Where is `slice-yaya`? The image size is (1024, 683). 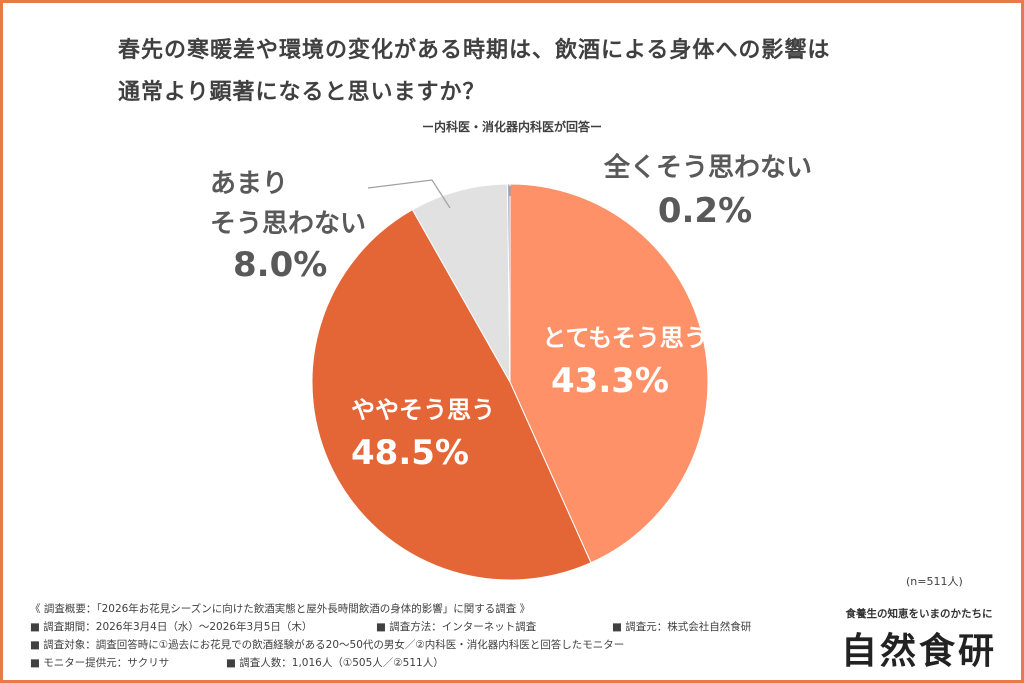 slice-yaya is located at coordinates (451, 395).